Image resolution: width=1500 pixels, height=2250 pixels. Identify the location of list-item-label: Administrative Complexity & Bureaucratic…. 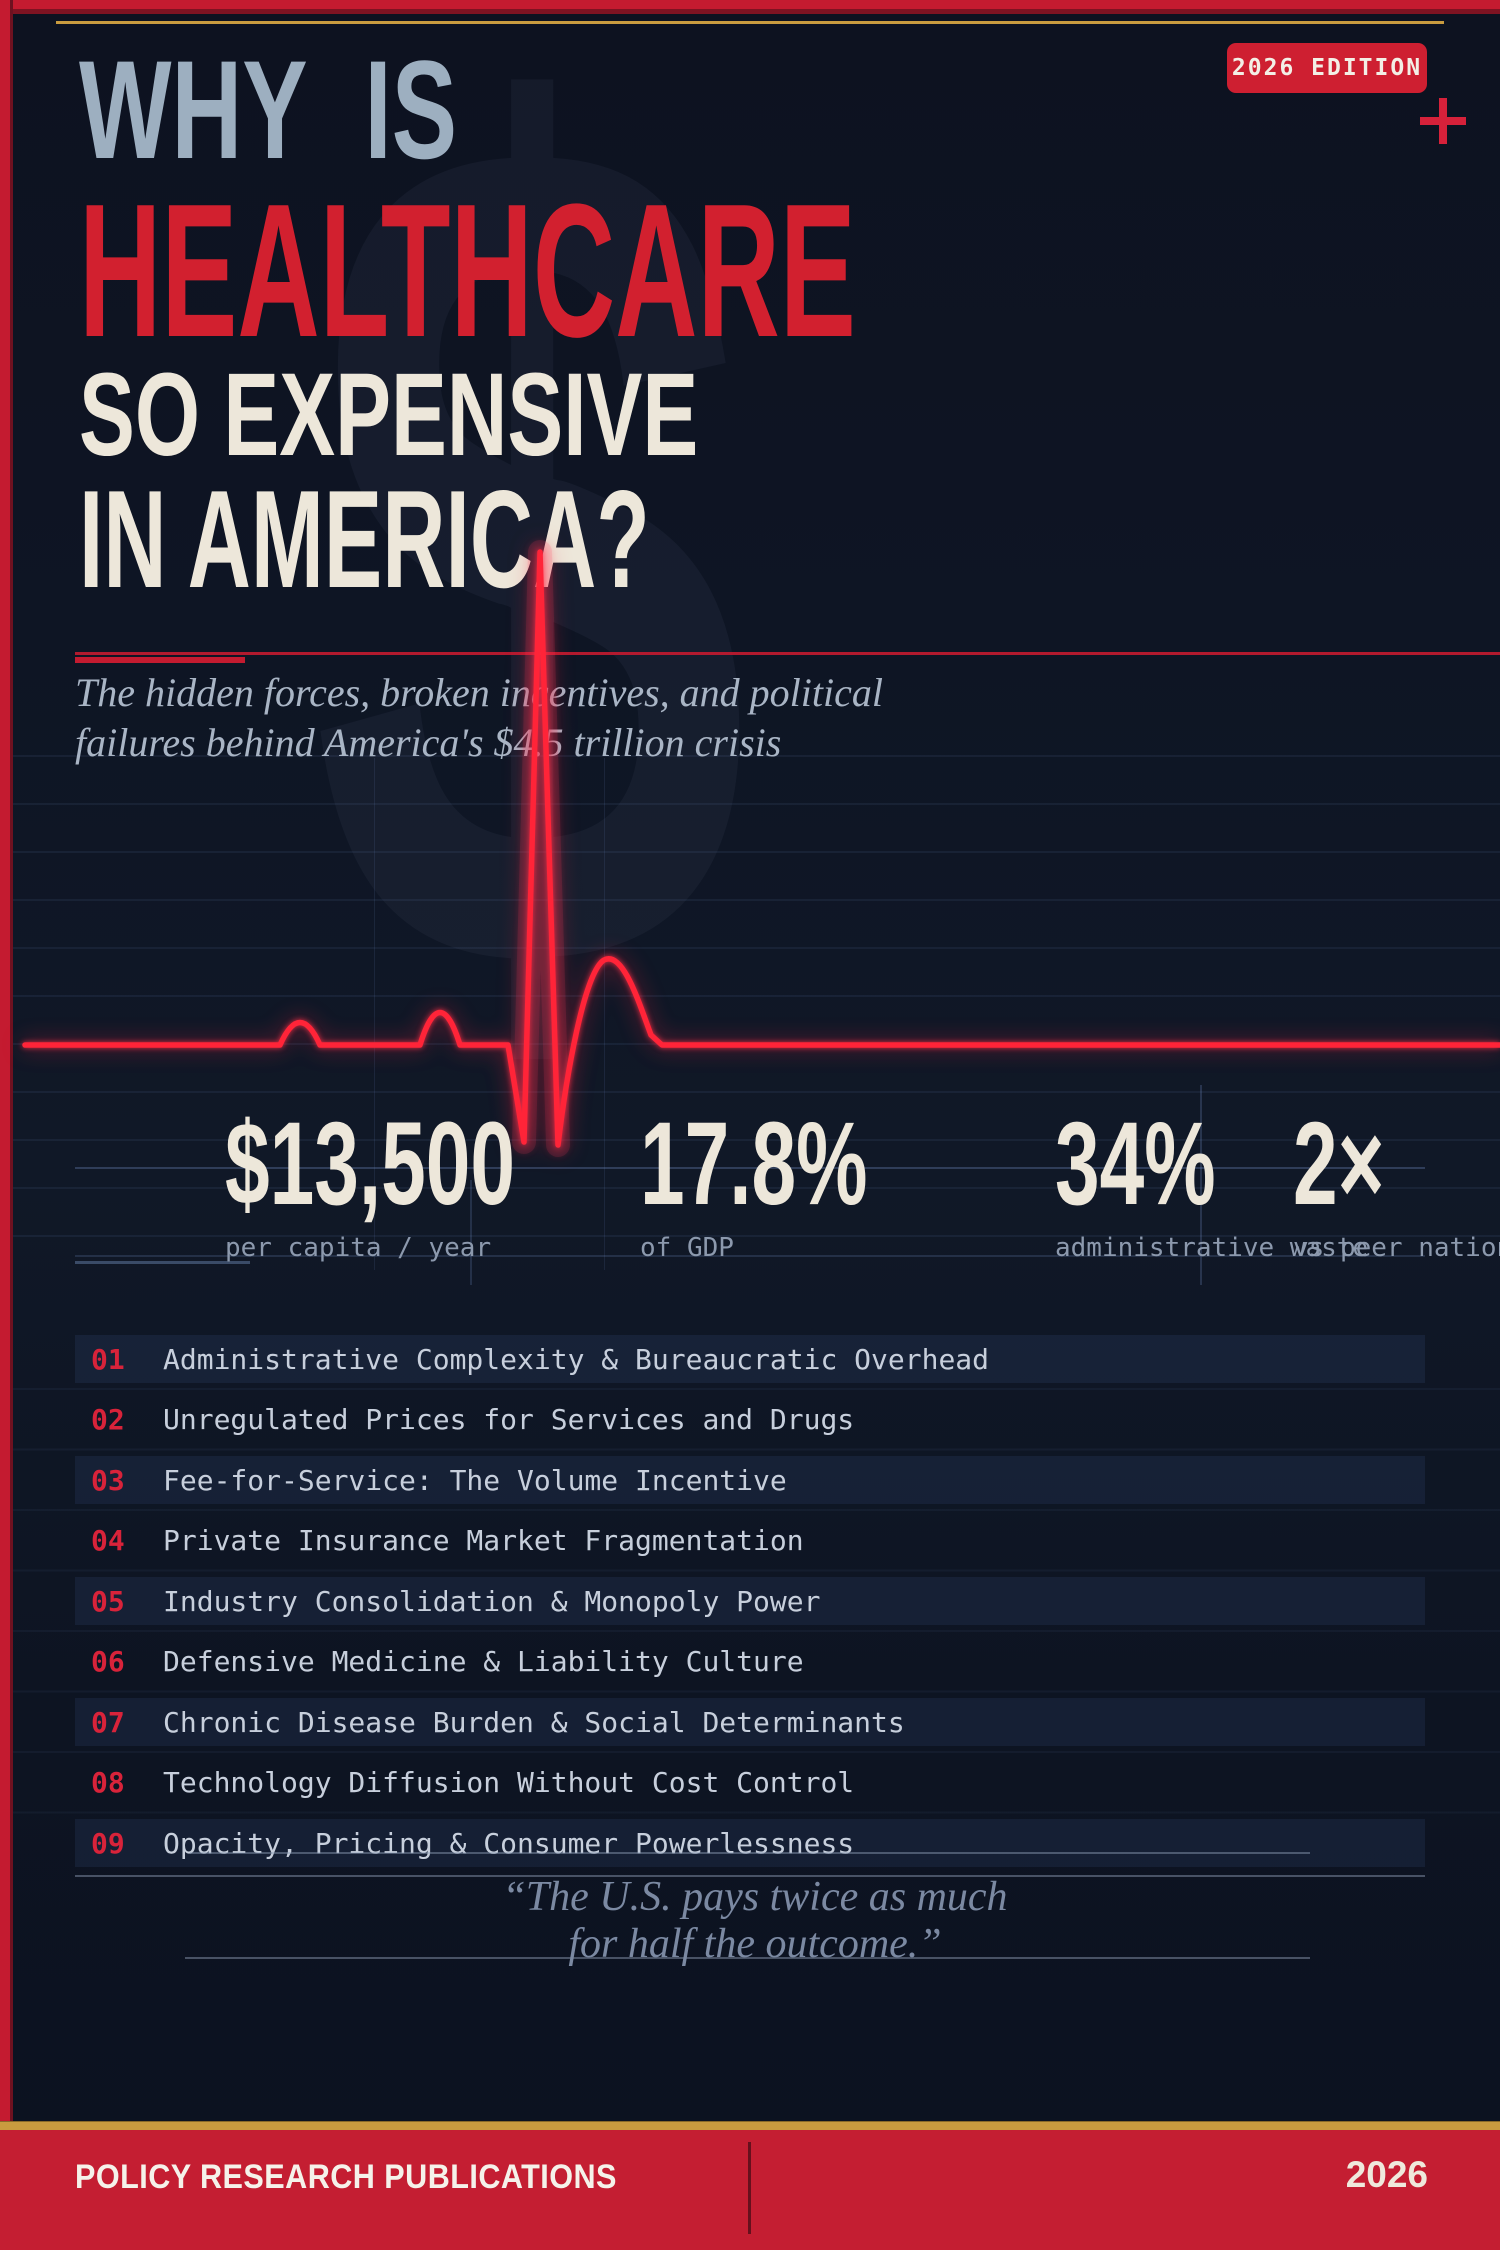
(576, 1359).